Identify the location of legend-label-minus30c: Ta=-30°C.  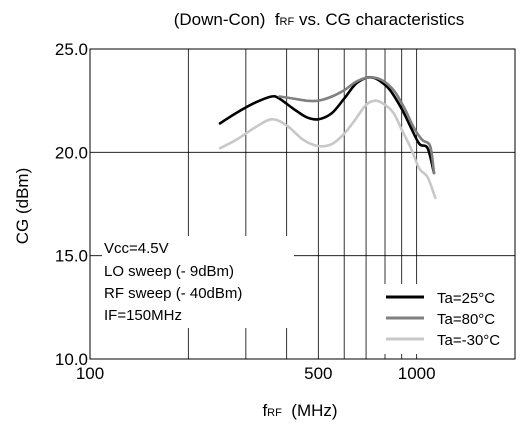
(468, 340).